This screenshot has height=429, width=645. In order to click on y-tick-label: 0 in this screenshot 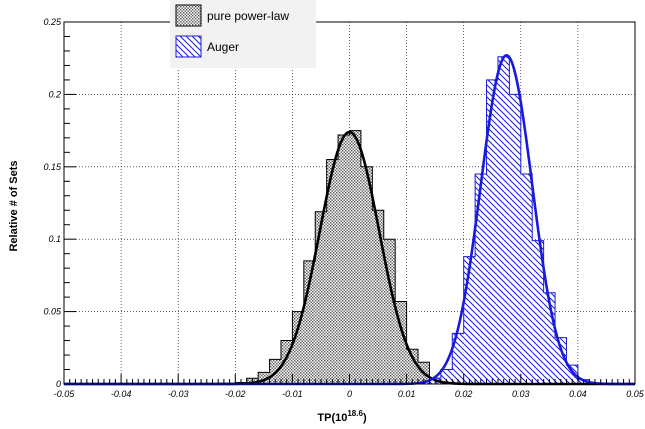, I will do `click(58, 384)`.